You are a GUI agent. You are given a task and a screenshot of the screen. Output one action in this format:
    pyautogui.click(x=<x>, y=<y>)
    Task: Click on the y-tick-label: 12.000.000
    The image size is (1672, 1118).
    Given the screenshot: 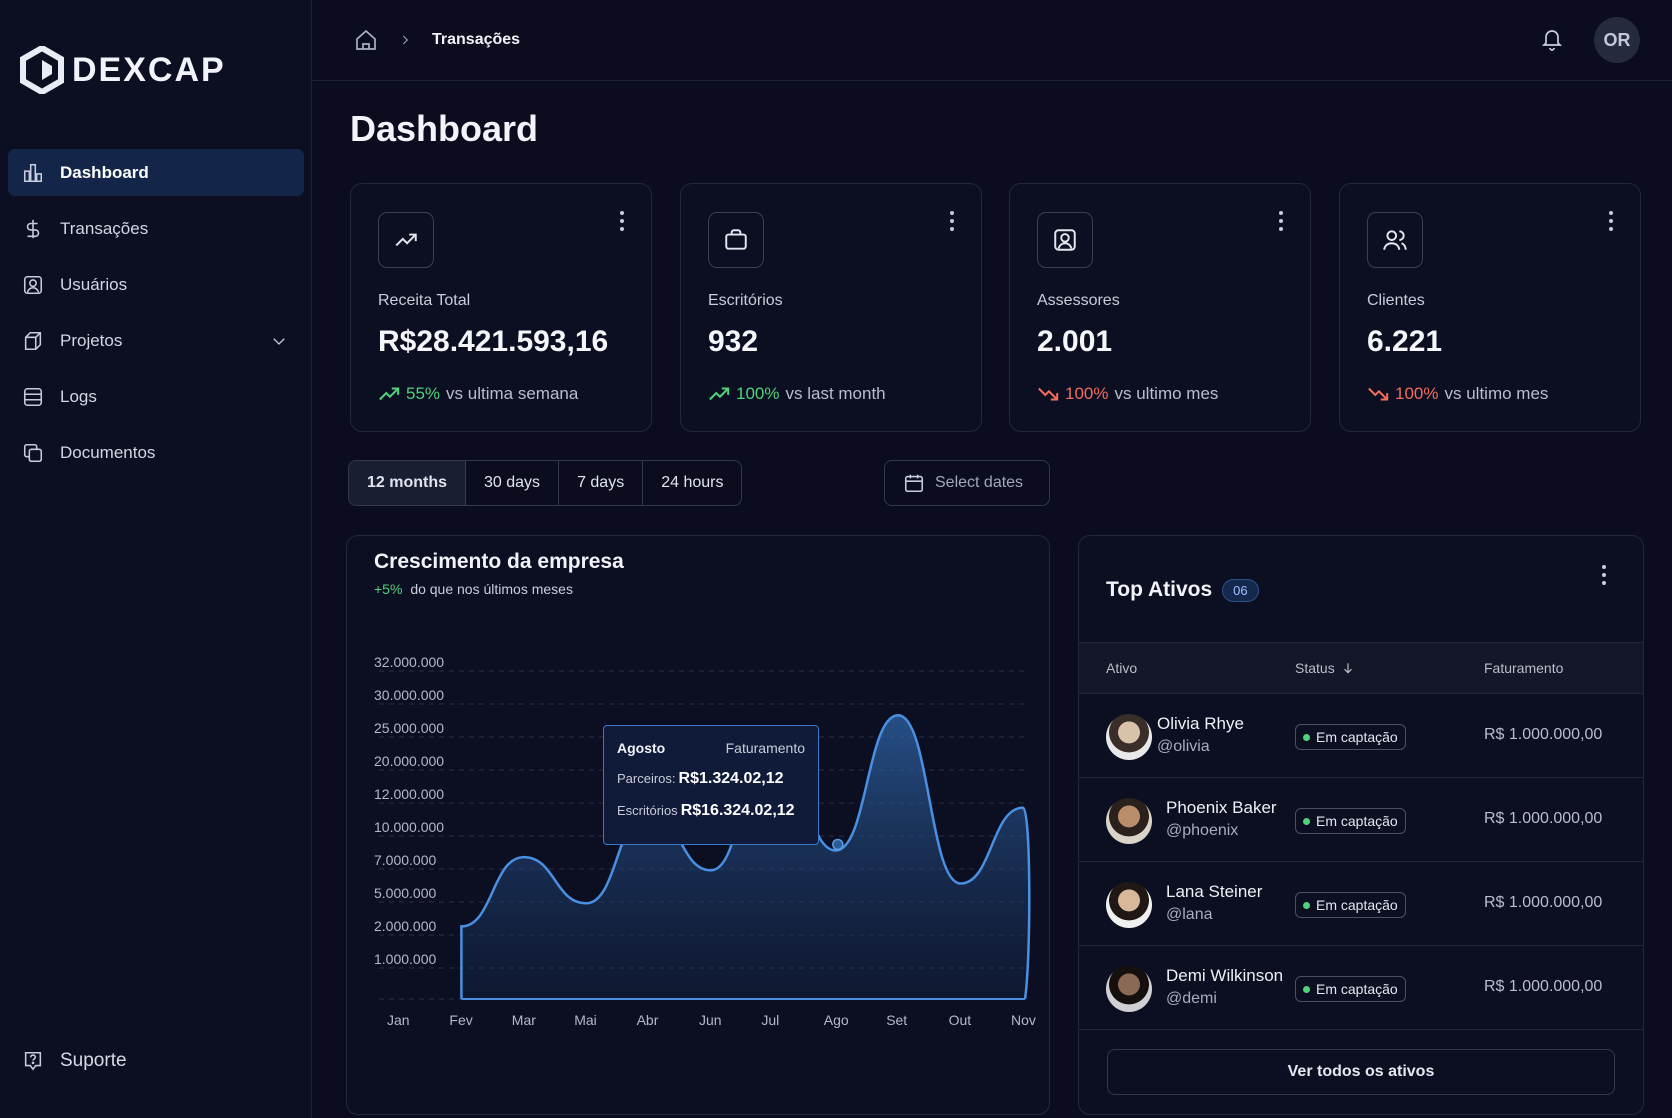 What is the action you would take?
    pyautogui.click(x=409, y=794)
    